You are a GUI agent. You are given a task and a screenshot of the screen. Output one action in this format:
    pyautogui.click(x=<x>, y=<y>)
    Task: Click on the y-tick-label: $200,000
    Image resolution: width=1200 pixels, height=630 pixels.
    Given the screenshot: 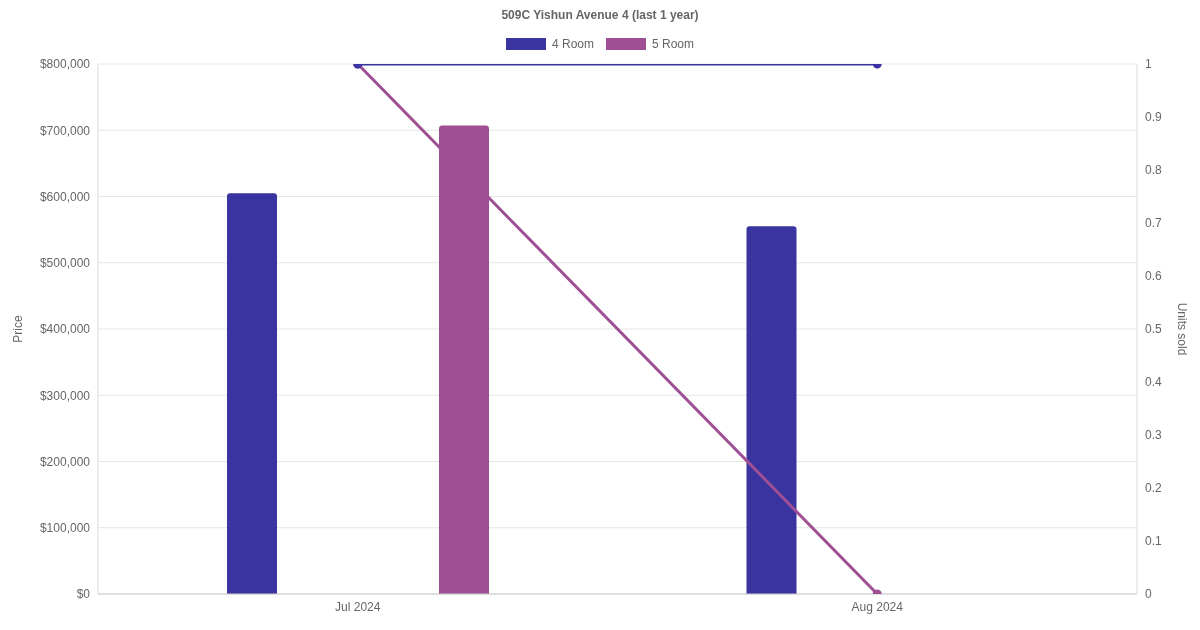 What is the action you would take?
    pyautogui.click(x=65, y=461)
    